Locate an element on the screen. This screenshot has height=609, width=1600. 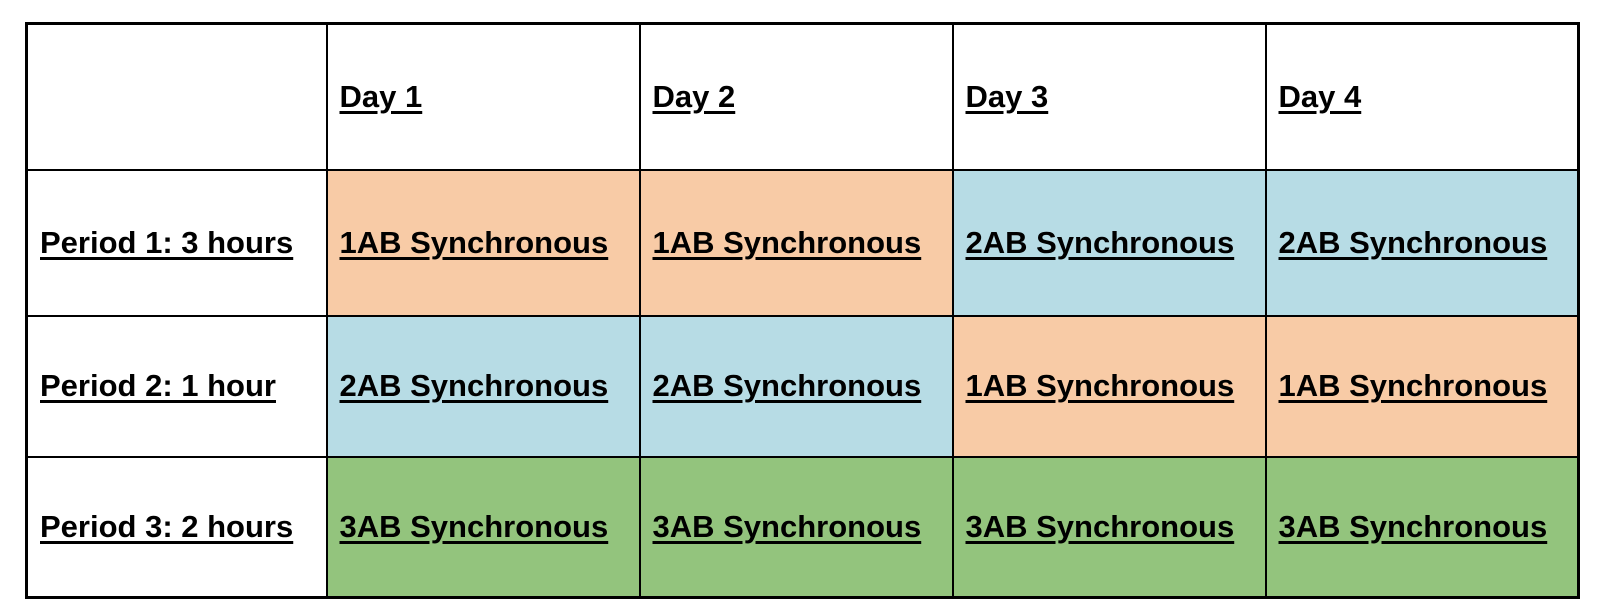
row-header-period-2: Period 2: 1 hour is located at coordinates (176, 386).